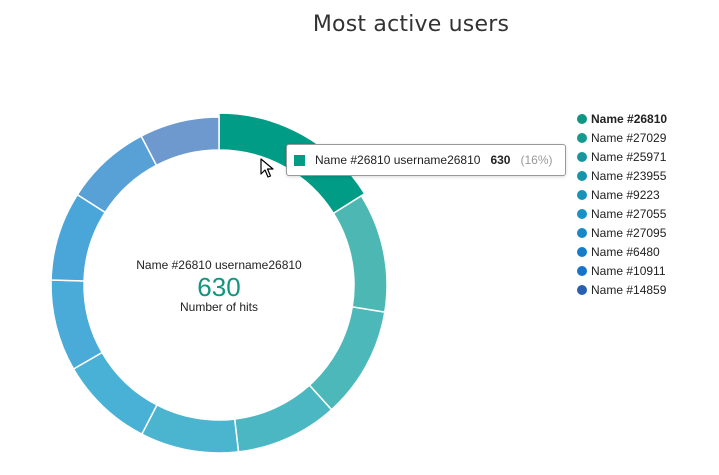 Image resolution: width=719 pixels, height=475 pixels. What do you see at coordinates (411, 24) in the screenshot?
I see `chart-title: Most active users` at bounding box center [411, 24].